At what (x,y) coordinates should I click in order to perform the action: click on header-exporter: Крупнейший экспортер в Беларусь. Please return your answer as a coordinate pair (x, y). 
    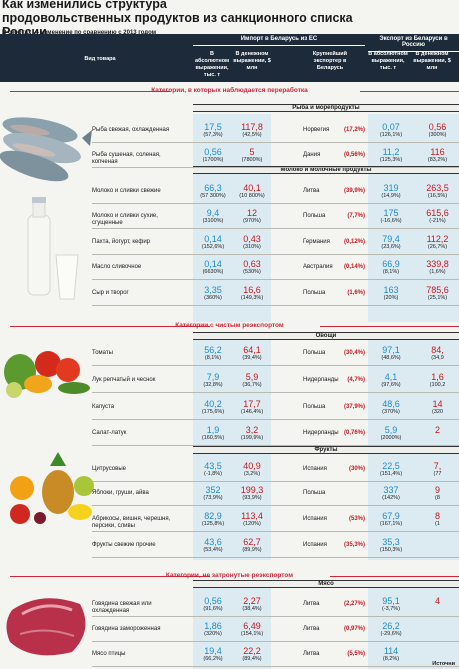
    Looking at the image, I should click on (330, 61).